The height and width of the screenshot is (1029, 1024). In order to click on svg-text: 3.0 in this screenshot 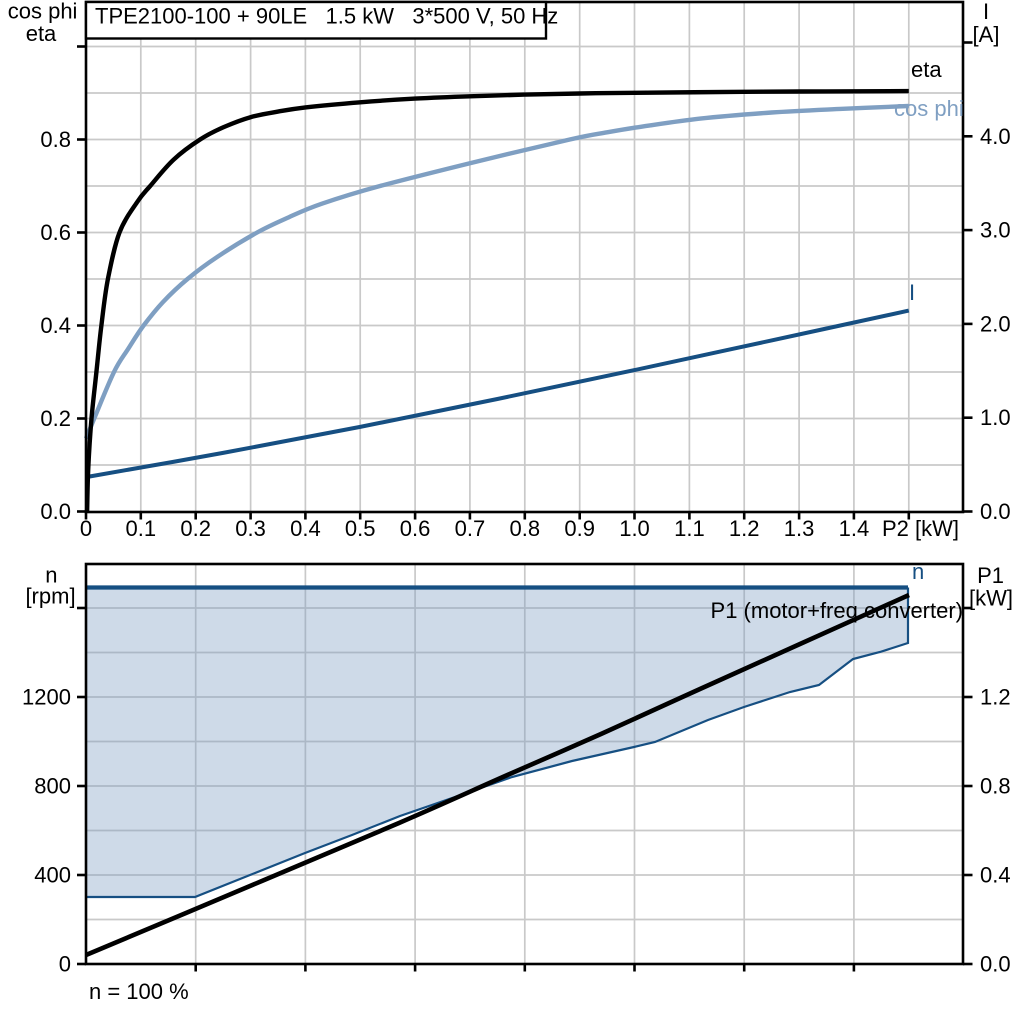, I will do `click(995, 230)`.